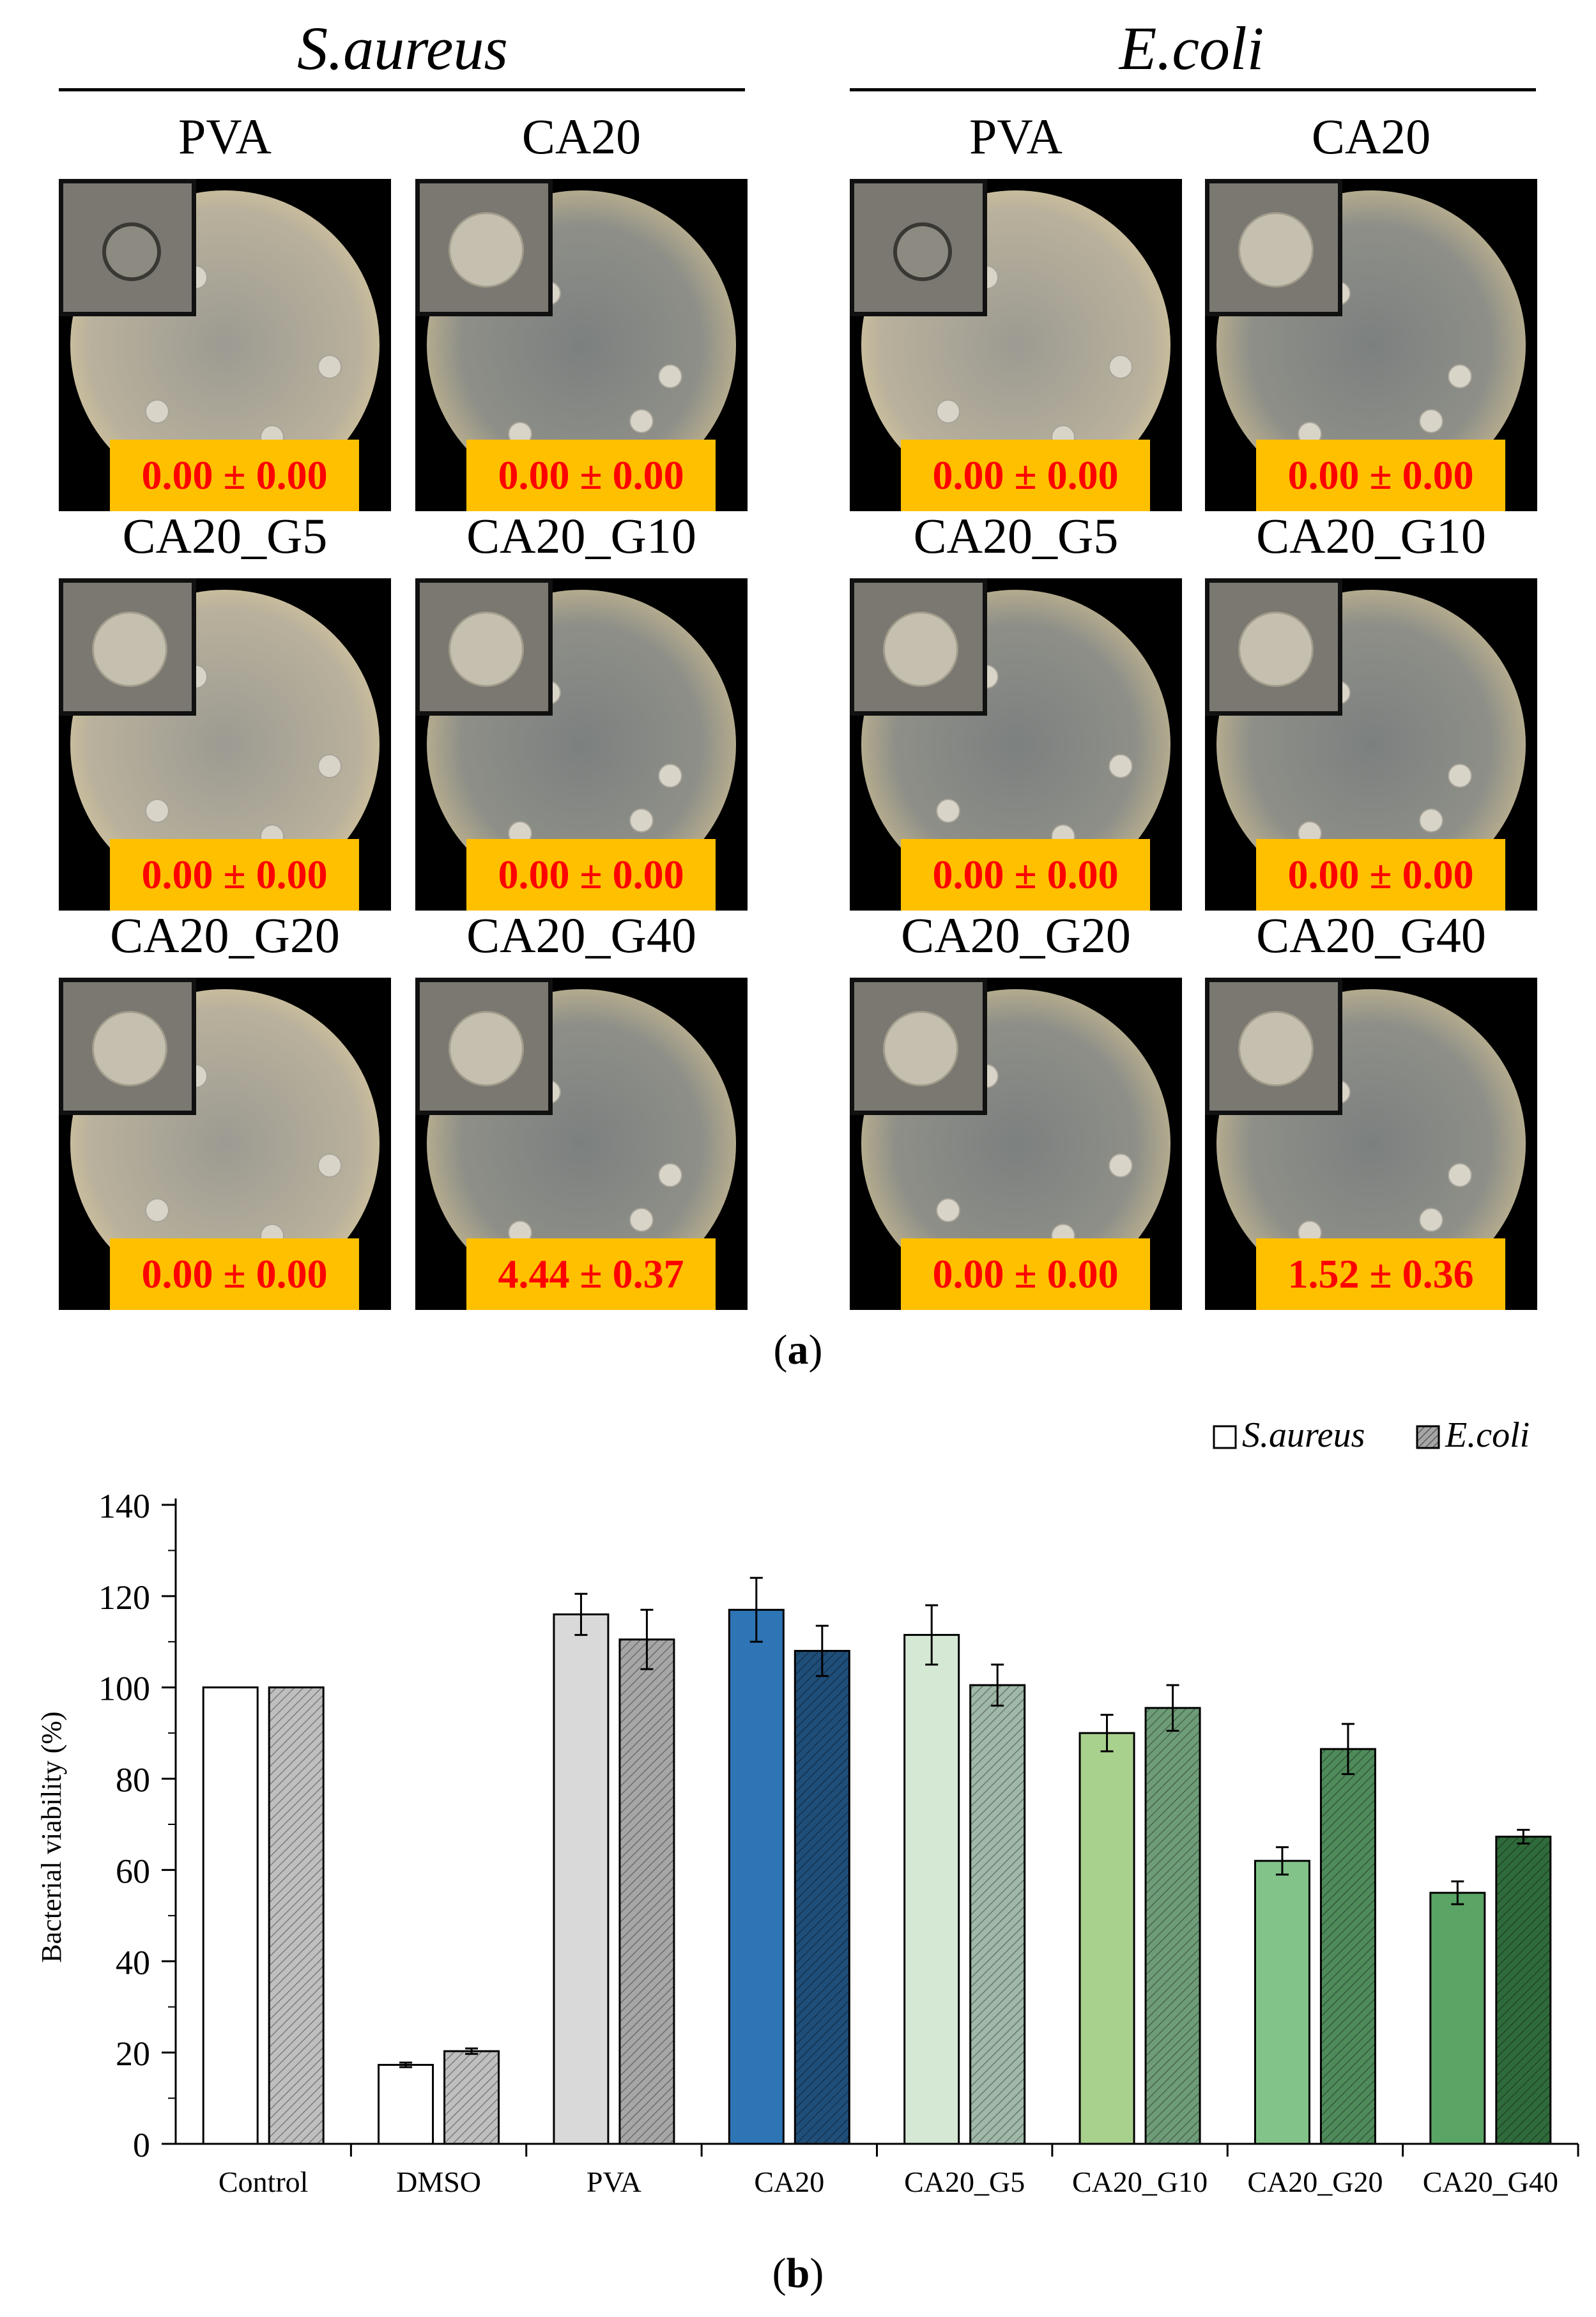 The image size is (1596, 2317). I want to click on bar-s-aureus-ca20-g20, so click(1282, 2002).